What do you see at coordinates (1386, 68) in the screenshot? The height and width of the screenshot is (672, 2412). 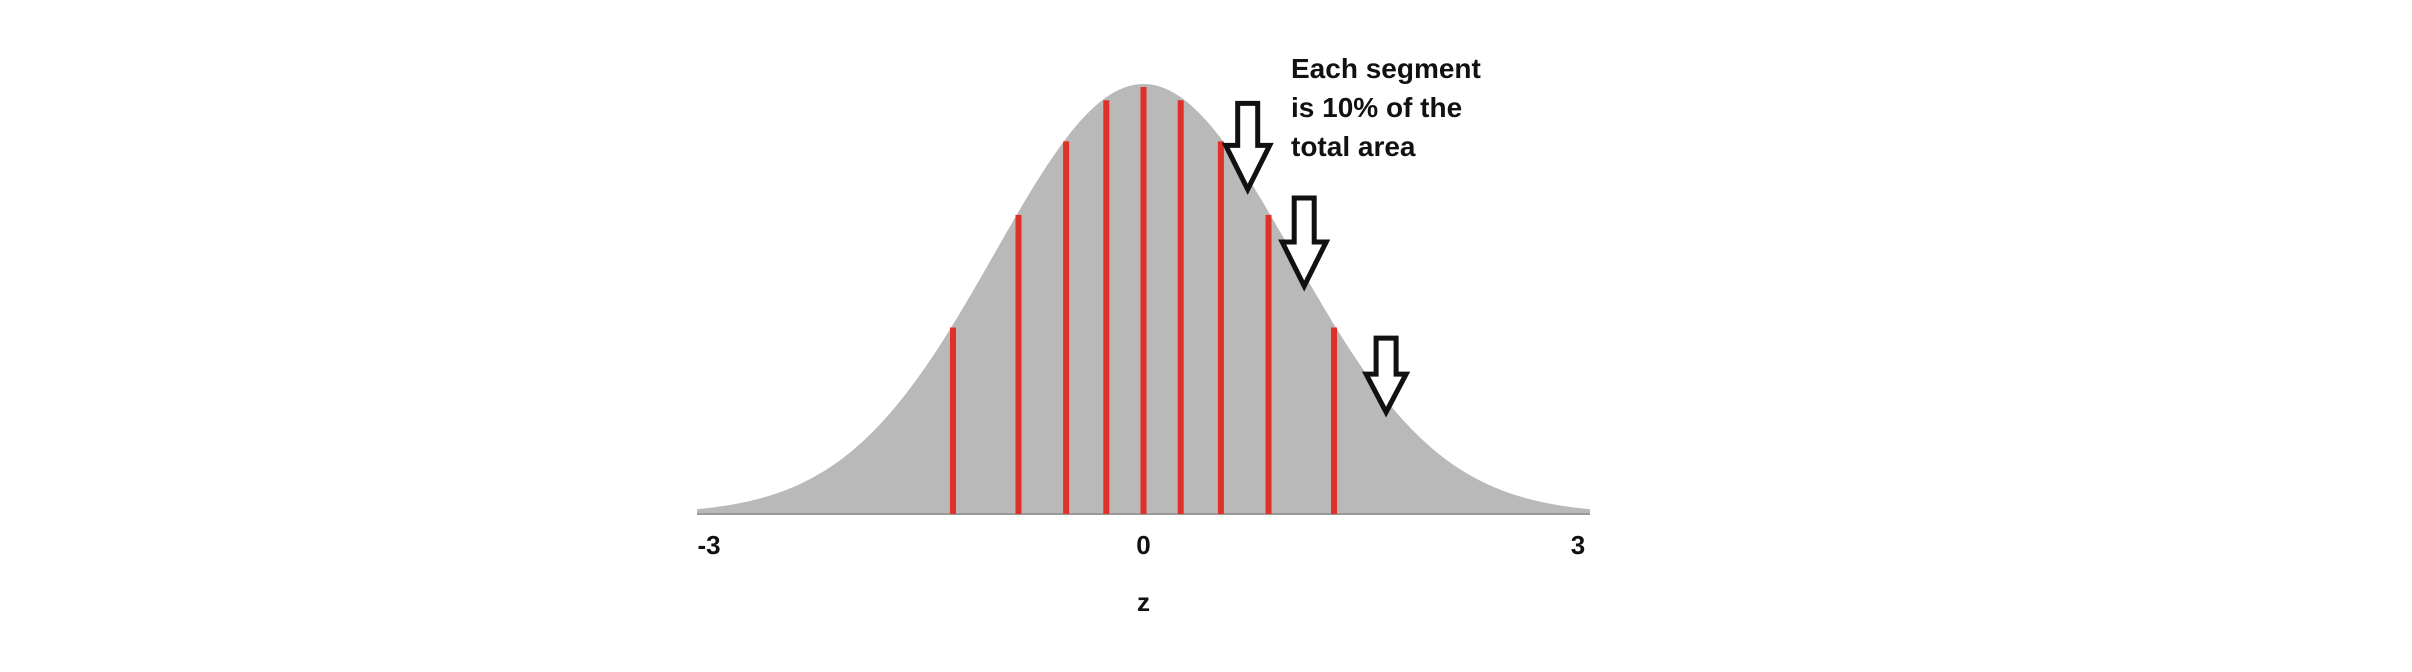 I see `annotation-line-1: Each segment` at bounding box center [1386, 68].